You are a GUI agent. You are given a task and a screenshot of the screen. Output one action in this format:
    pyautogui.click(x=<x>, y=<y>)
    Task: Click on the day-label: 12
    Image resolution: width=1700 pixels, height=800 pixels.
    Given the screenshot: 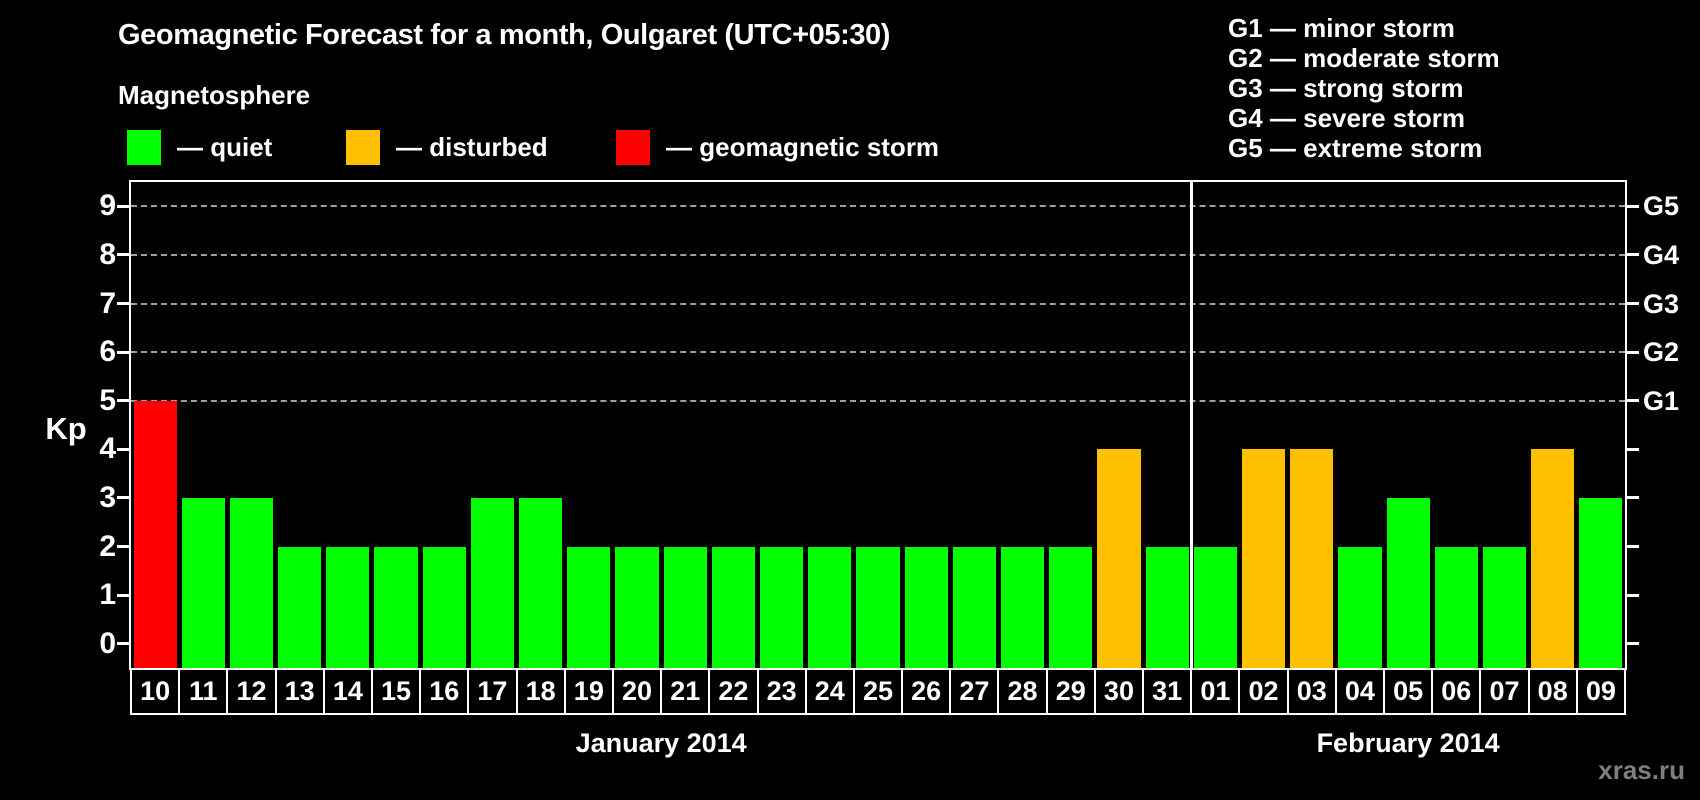 What is the action you would take?
    pyautogui.click(x=251, y=691)
    